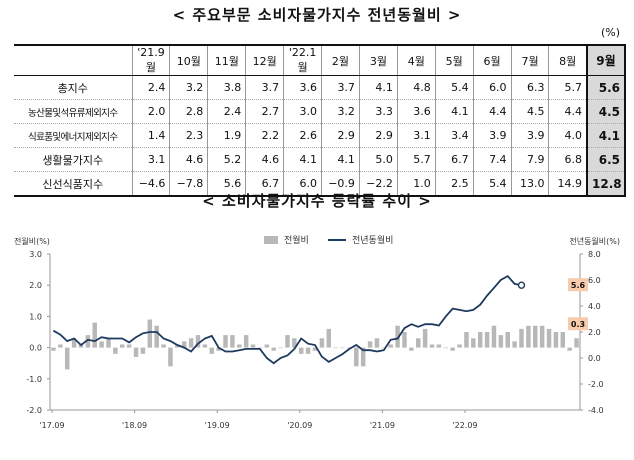  I want to click on table-cell: 3.7, so click(340, 87).